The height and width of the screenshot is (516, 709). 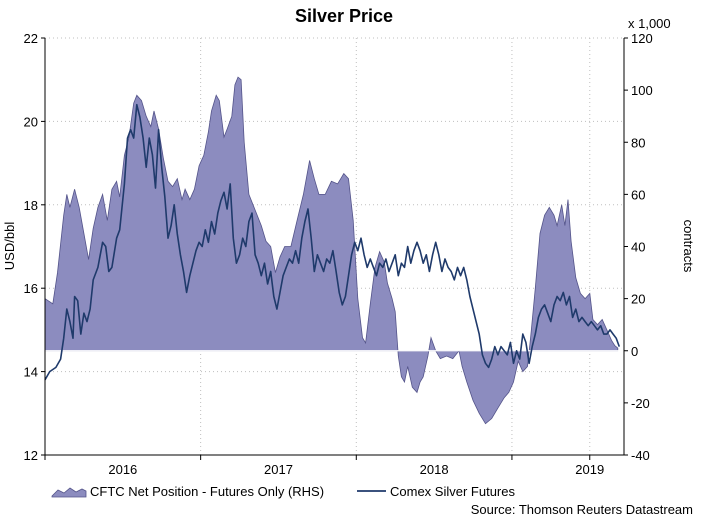 What do you see at coordinates (642, 90) in the screenshot?
I see `right-tick-label: 100` at bounding box center [642, 90].